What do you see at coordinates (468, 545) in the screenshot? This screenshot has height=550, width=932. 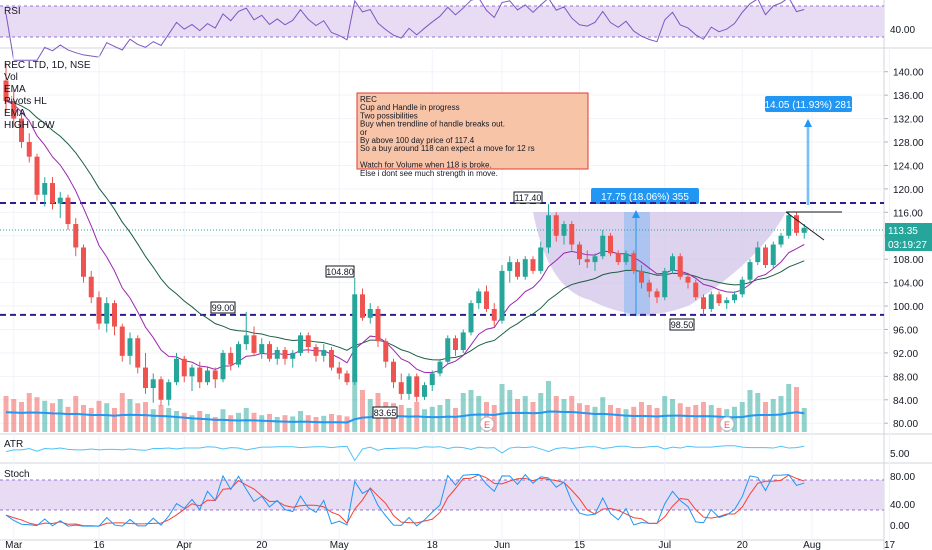 I see `time-axis: Mar16Apr20May18Jun15Jul20Aug17Sep` at bounding box center [468, 545].